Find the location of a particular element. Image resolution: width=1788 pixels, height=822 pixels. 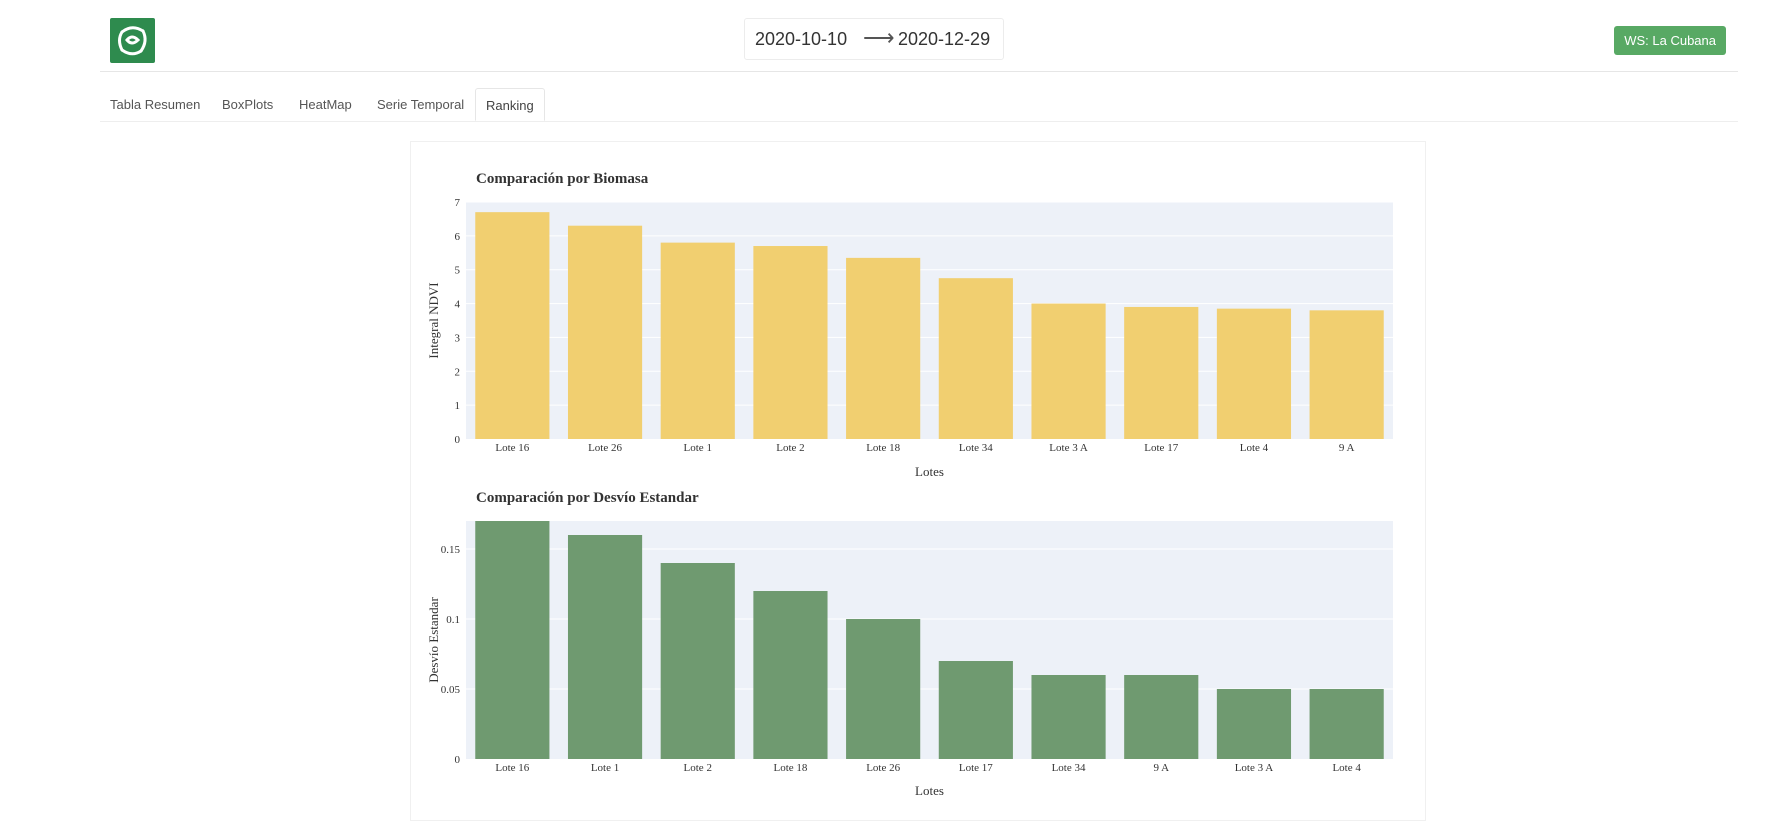

y-tick-label: 1 is located at coordinates (458, 406).